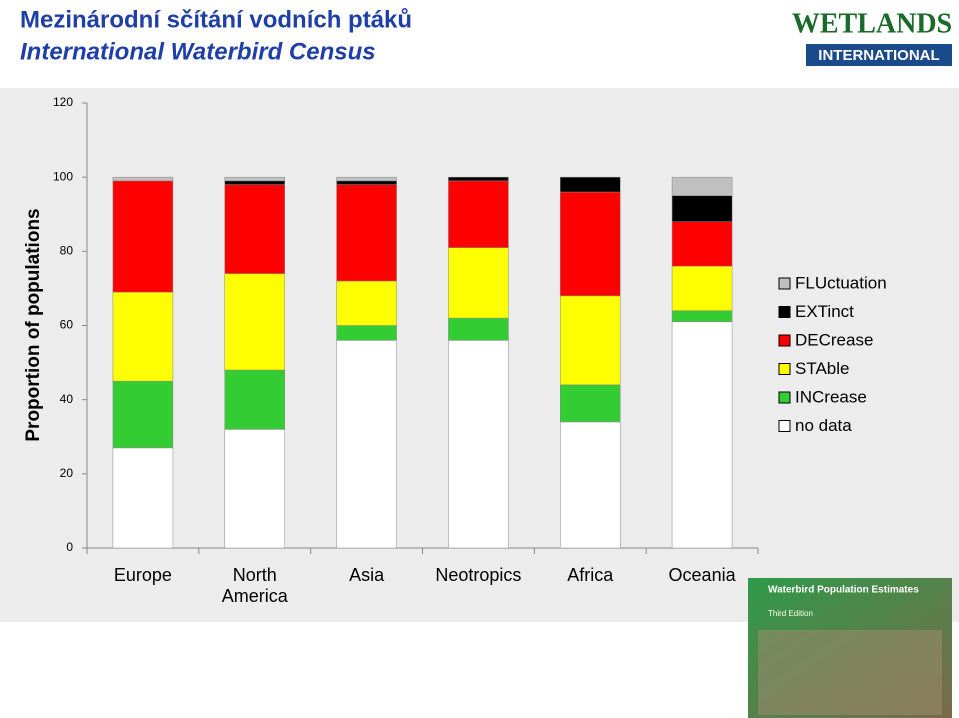 This screenshot has height=718, width=959. What do you see at coordinates (69, 547) in the screenshot?
I see `y-tick-label: 0` at bounding box center [69, 547].